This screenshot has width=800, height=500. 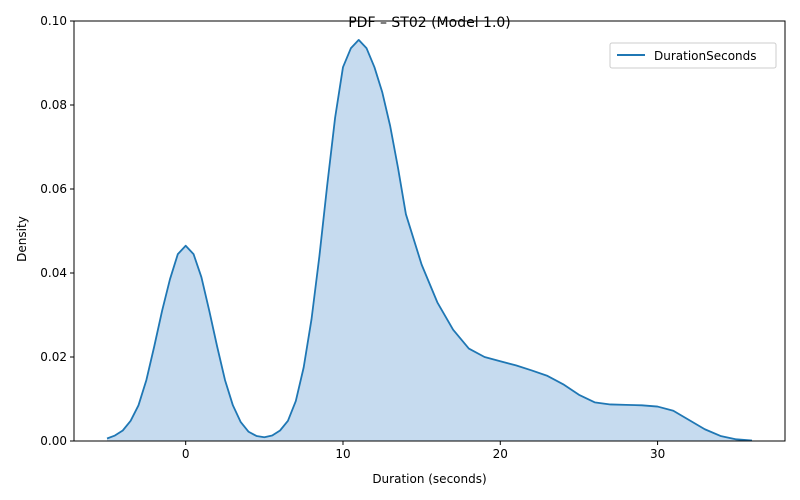 What do you see at coordinates (342, 454) in the screenshot?
I see `x-tick-label: 10` at bounding box center [342, 454].